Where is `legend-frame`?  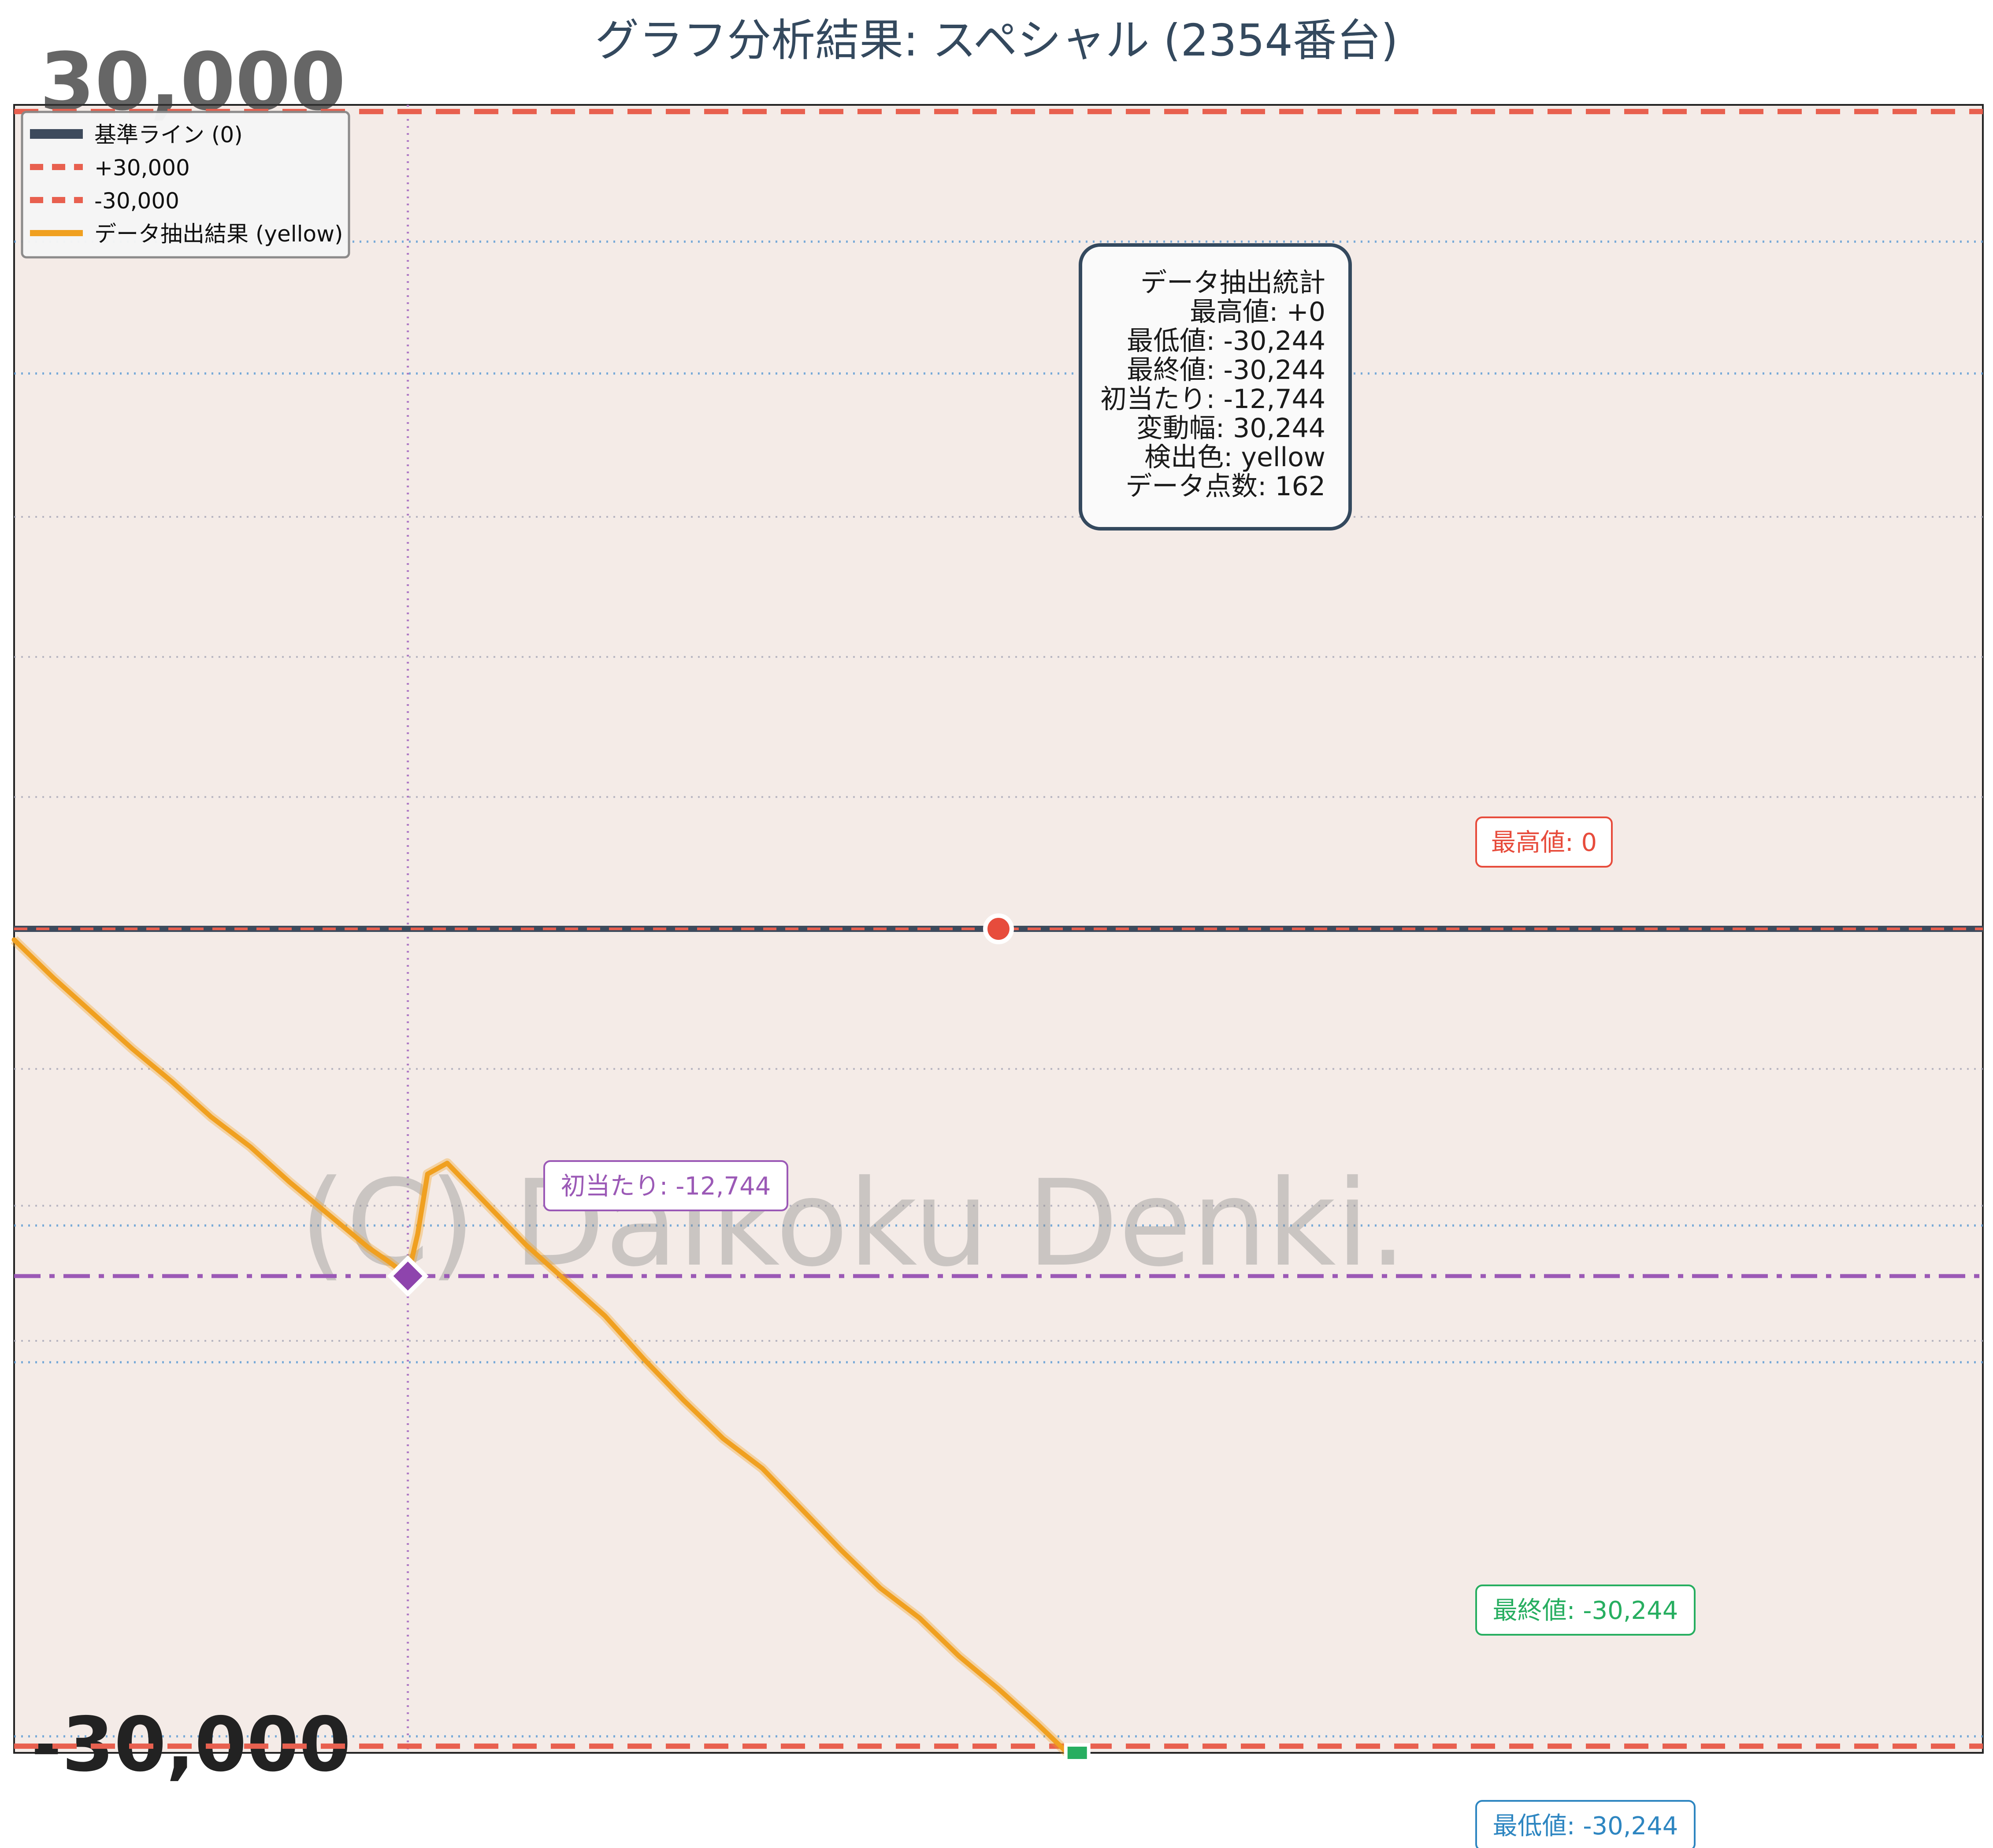 legend-frame is located at coordinates (185, 185).